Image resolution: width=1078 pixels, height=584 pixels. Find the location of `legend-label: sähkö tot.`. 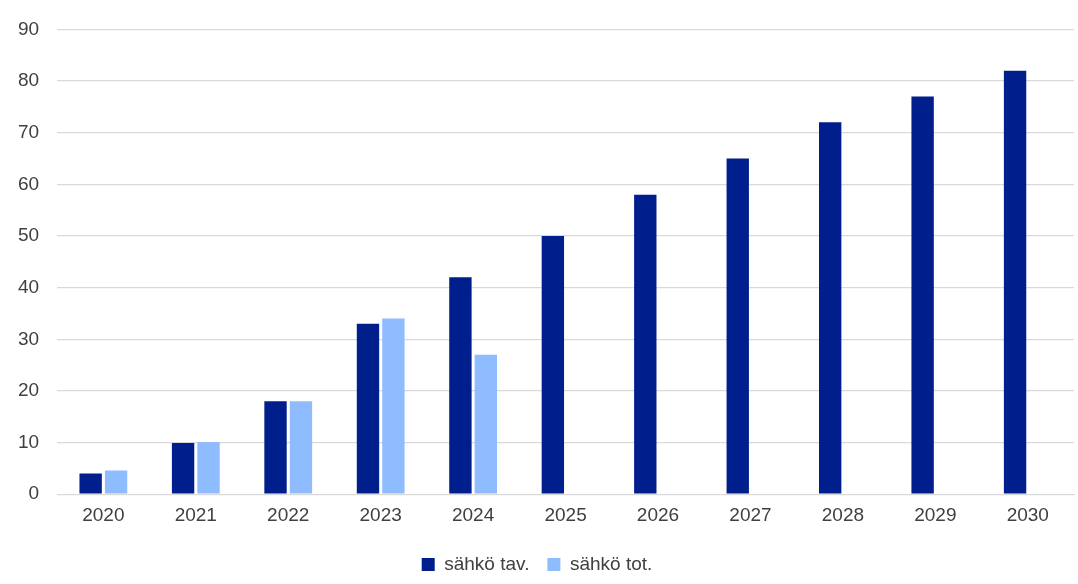

legend-label: sähkö tot. is located at coordinates (611, 563).